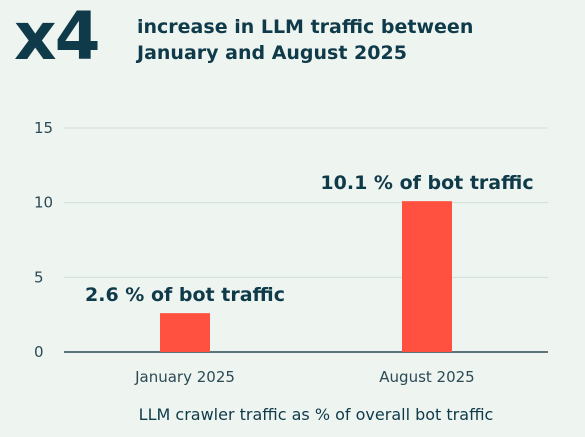 The image size is (585, 437). Describe the element at coordinates (57, 37) in the screenshot. I see `multiplier-figure: x4` at that location.